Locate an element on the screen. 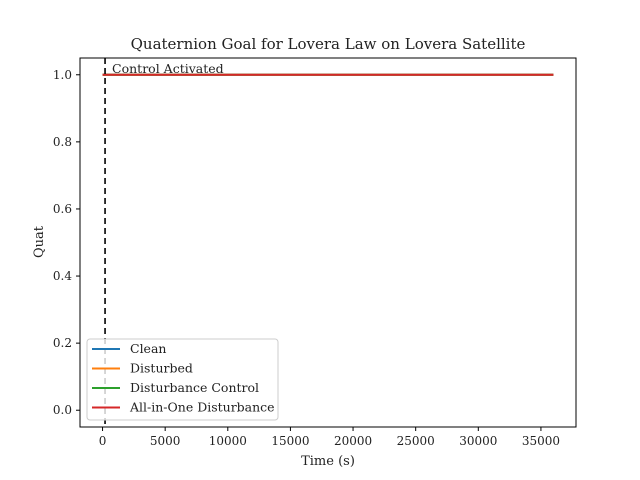  x-tick-label: 25000 is located at coordinates (416, 441).